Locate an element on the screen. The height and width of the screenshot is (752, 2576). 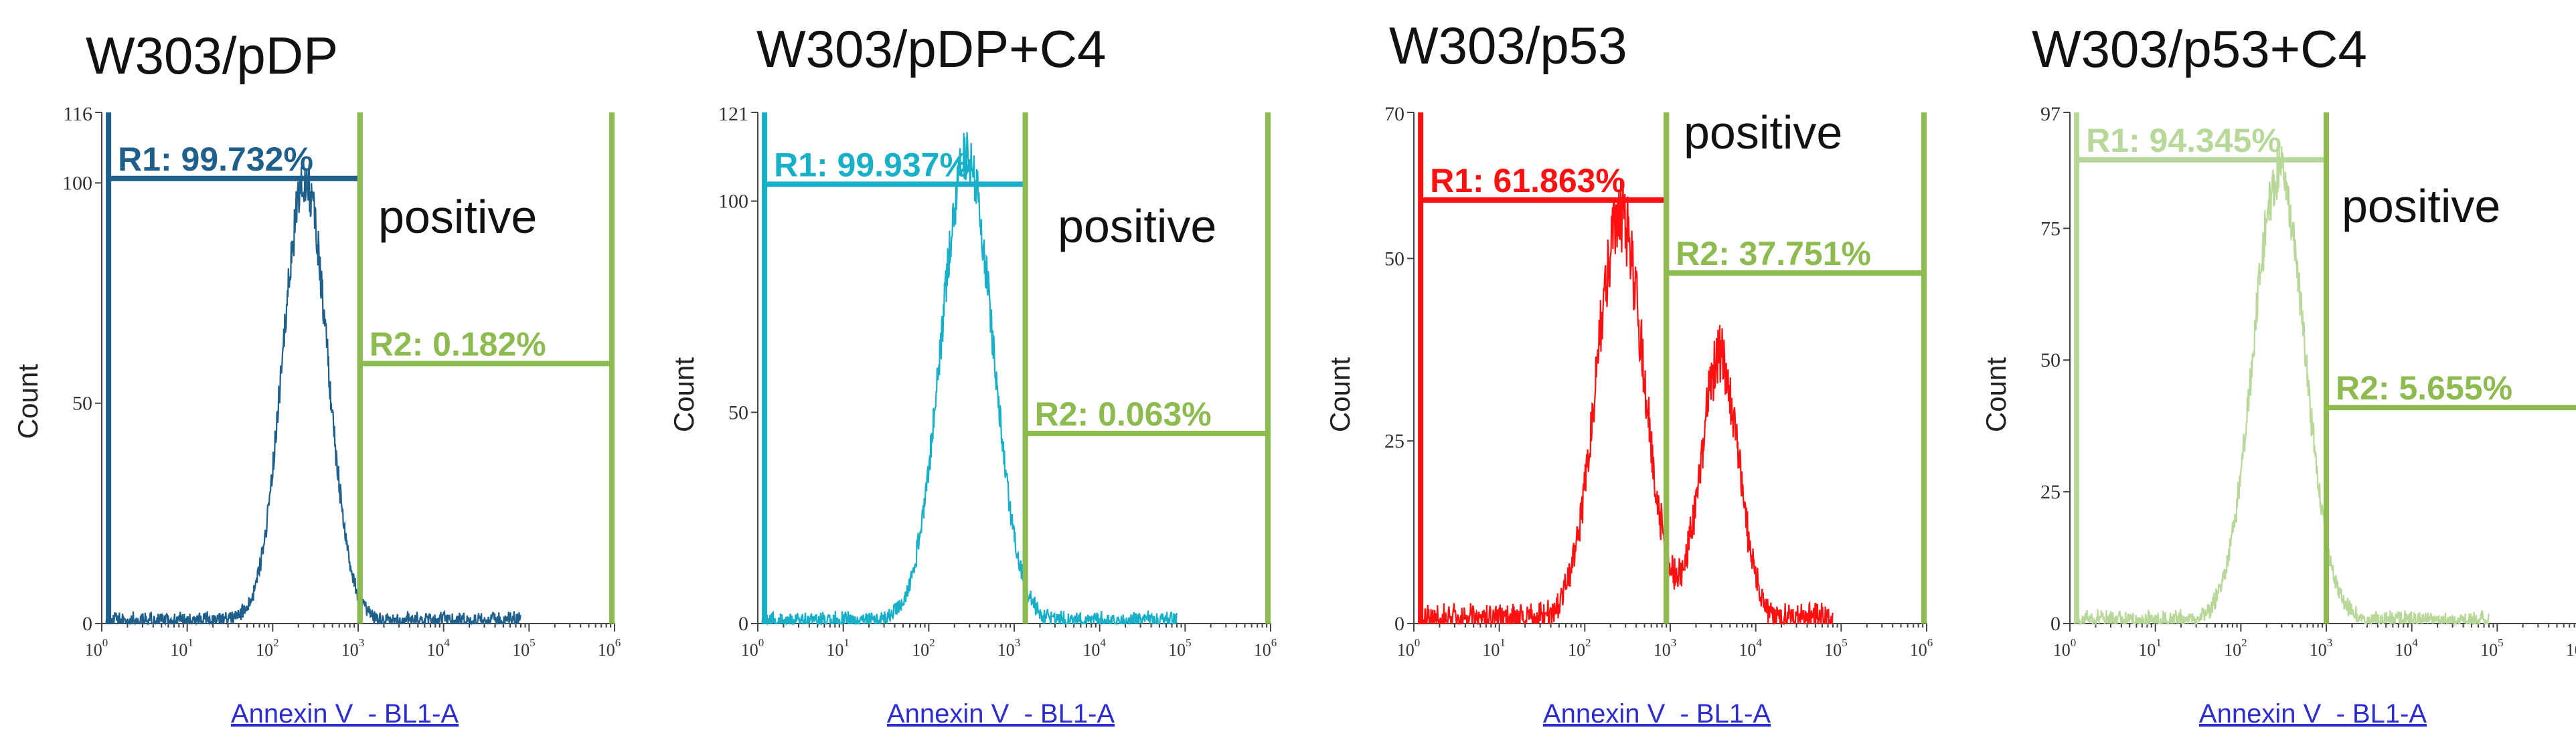
y-axis-max-label: 70 is located at coordinates (1394, 114).